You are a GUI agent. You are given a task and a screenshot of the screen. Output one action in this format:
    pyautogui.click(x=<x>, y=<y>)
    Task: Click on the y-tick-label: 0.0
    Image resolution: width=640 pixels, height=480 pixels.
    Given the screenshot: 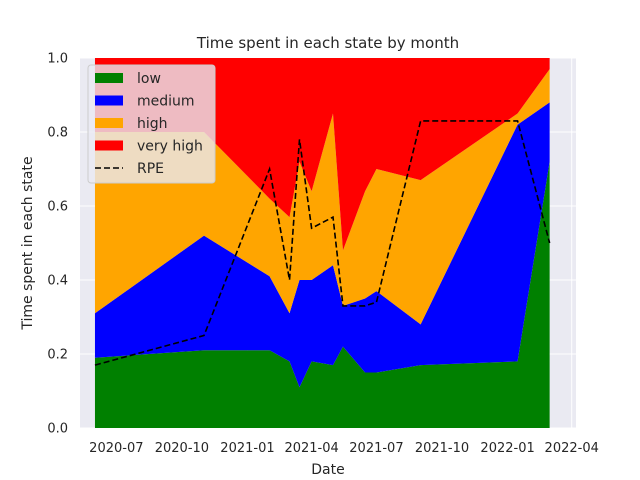 What is the action you would take?
    pyautogui.click(x=57, y=429)
    